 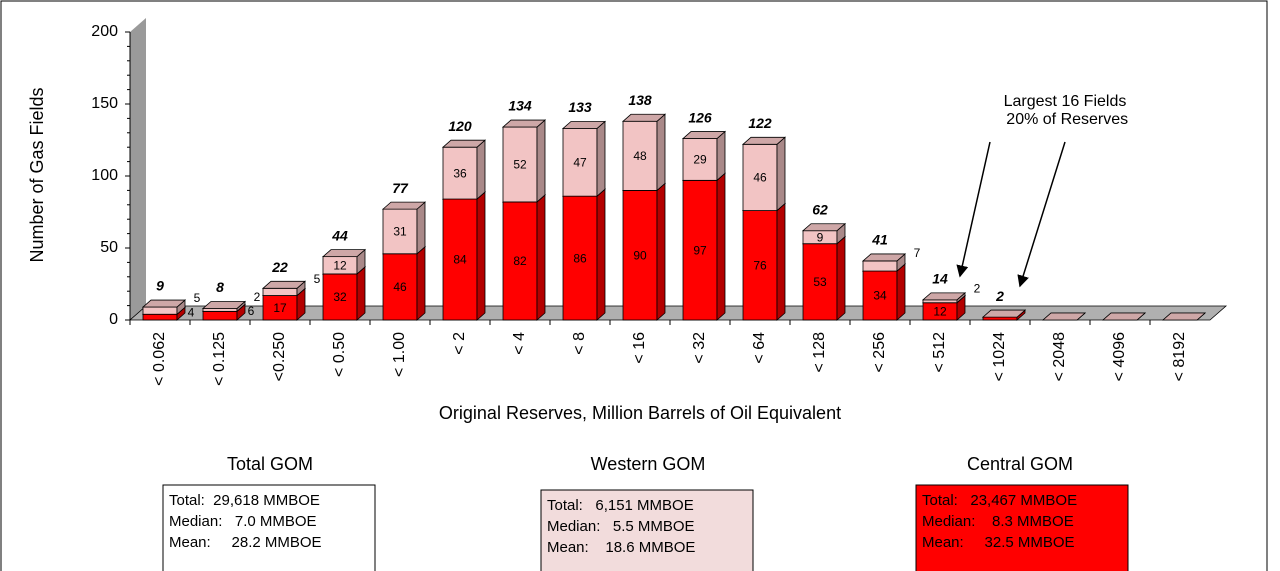 What do you see at coordinates (640, 100) in the screenshot?
I see `total-label: 138` at bounding box center [640, 100].